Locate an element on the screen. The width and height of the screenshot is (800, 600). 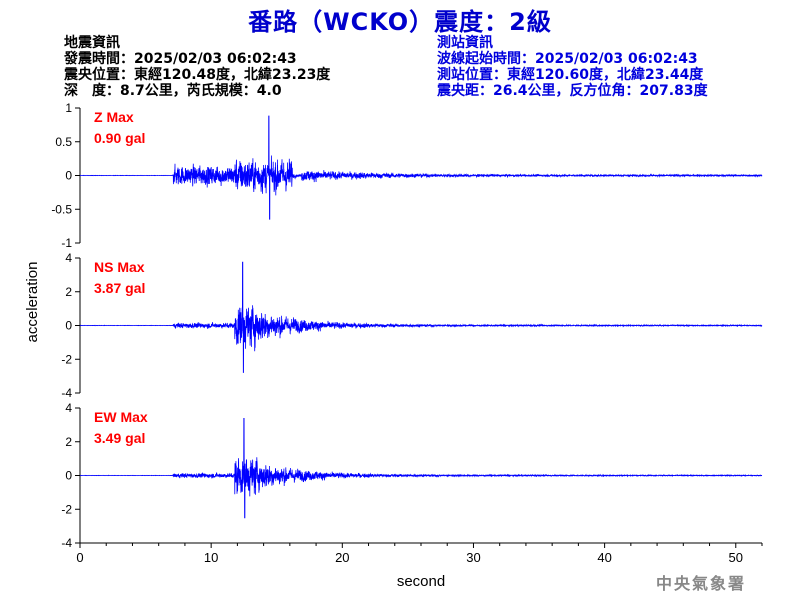
y-tick-label-Z: 0 is located at coordinates (68, 176).